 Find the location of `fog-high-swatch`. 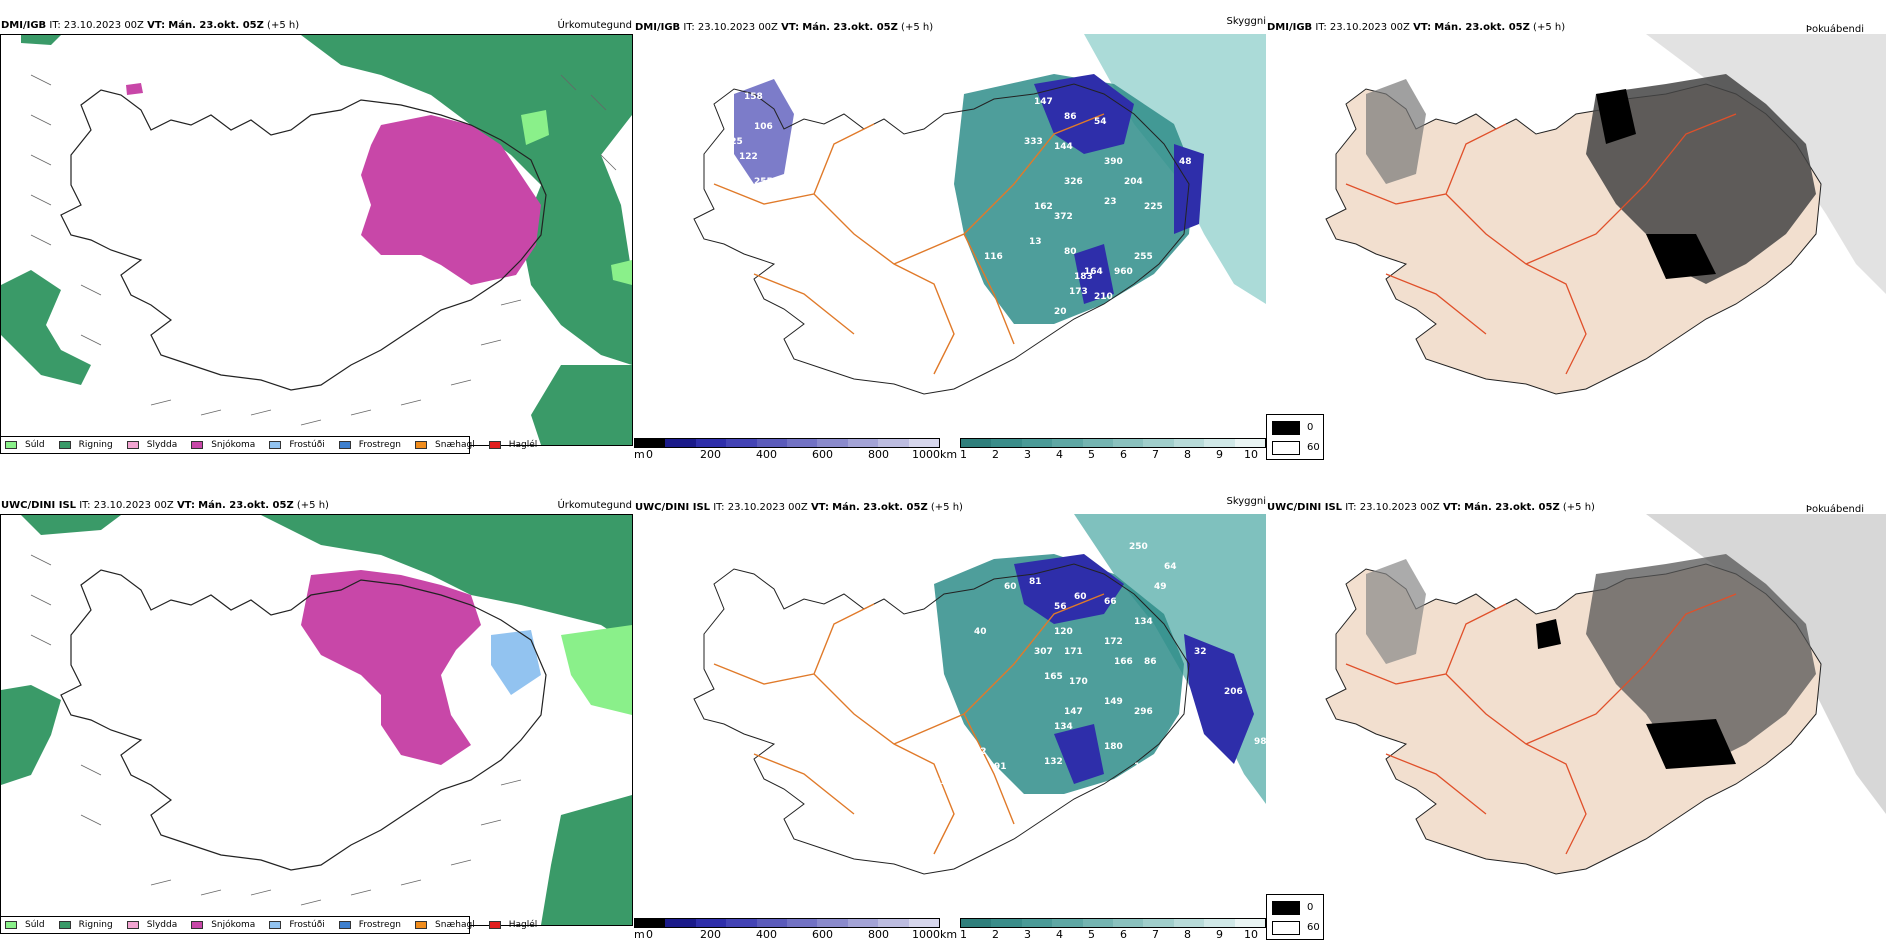

fog-high-swatch is located at coordinates (1286, 908).